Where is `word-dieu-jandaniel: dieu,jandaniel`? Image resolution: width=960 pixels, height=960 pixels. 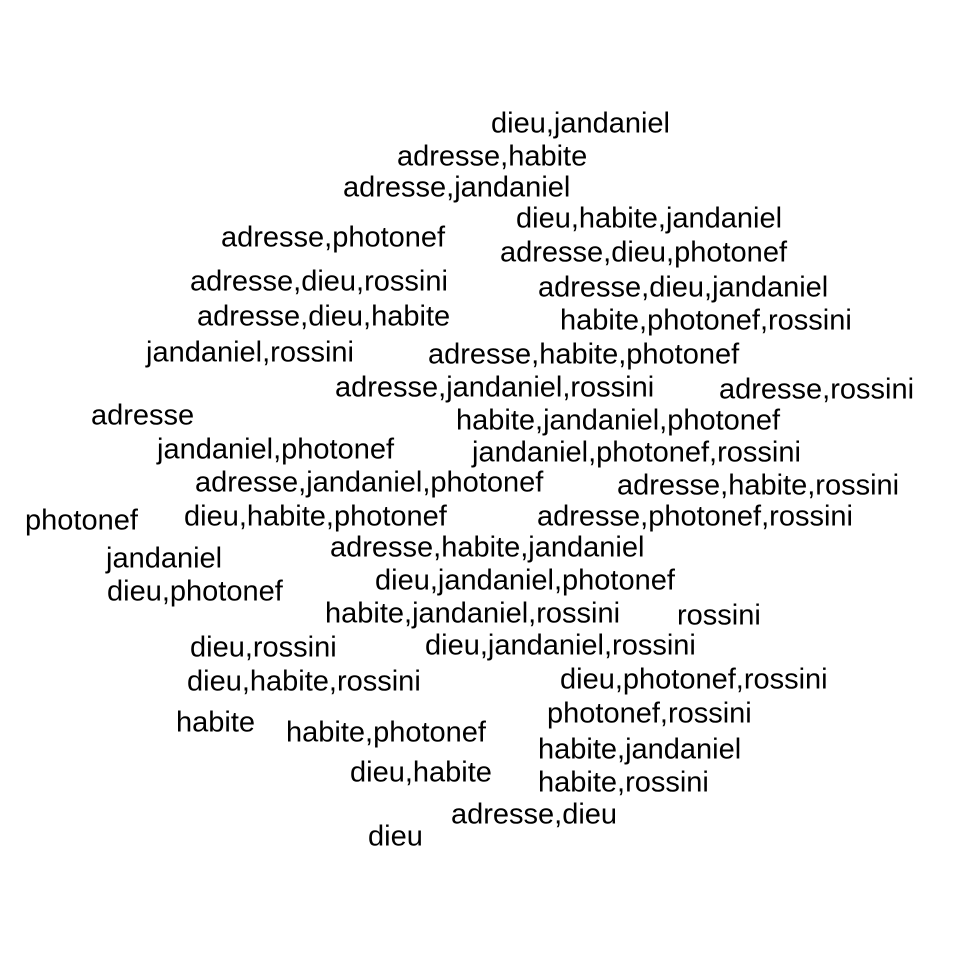
word-dieu-jandaniel: dieu,jandaniel is located at coordinates (580, 123).